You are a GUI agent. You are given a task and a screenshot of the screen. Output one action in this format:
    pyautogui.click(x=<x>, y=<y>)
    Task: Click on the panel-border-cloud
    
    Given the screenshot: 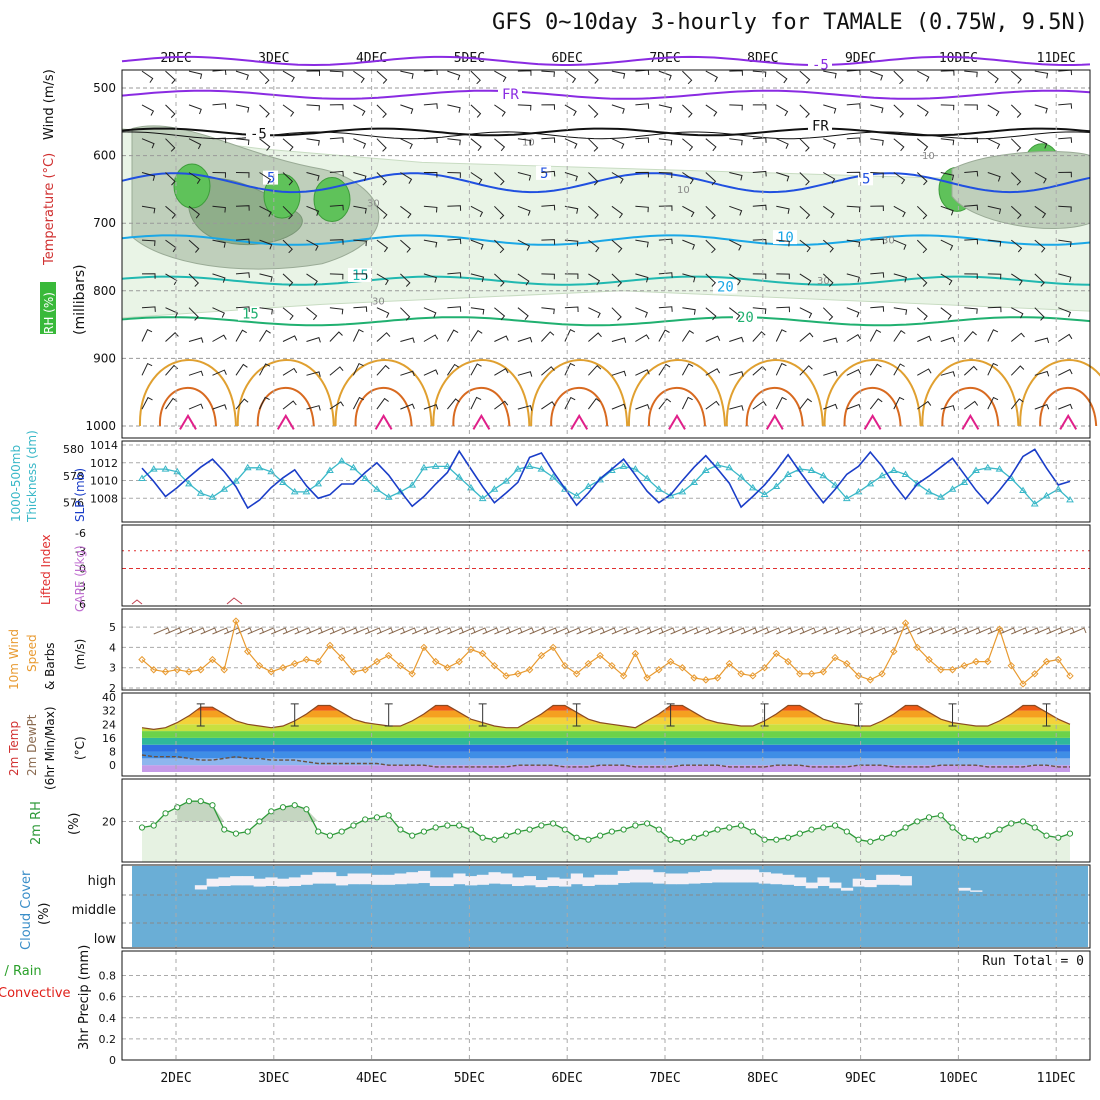 What is the action you would take?
    pyautogui.click(x=606, y=906)
    